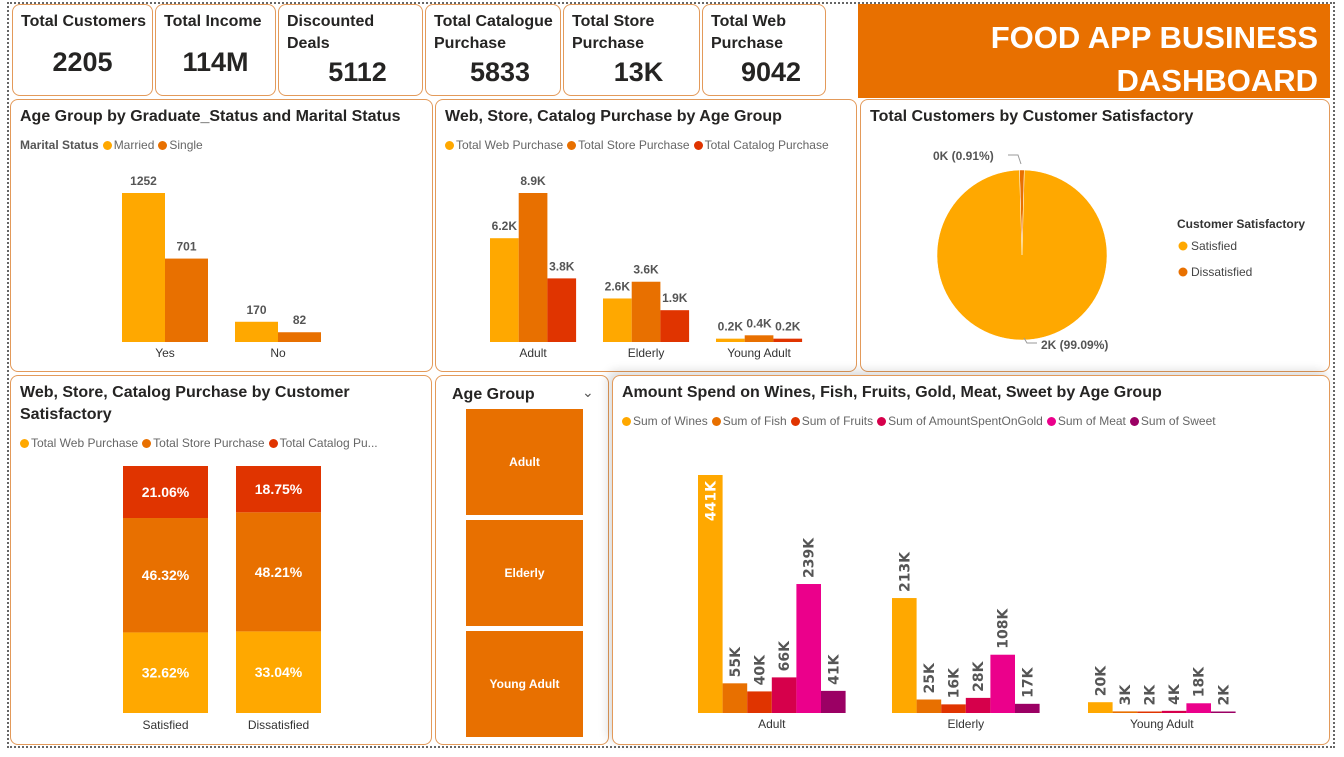  I want to click on kpi-label: Total Income, so click(213, 21).